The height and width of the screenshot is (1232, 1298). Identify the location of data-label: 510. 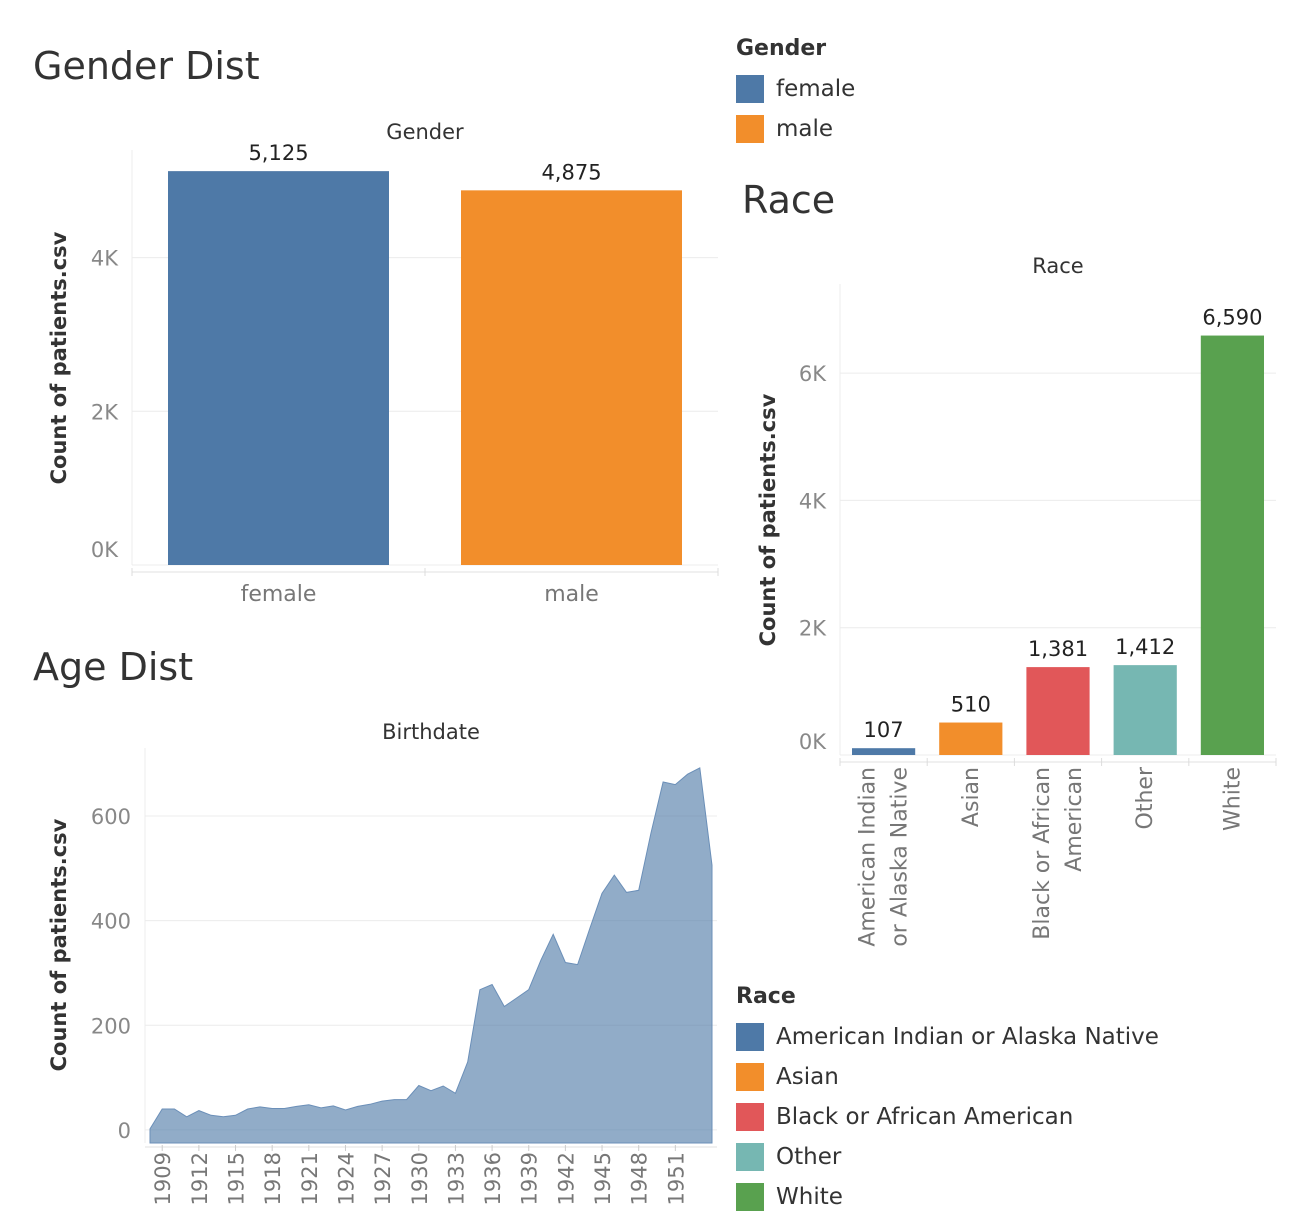
(971, 705).